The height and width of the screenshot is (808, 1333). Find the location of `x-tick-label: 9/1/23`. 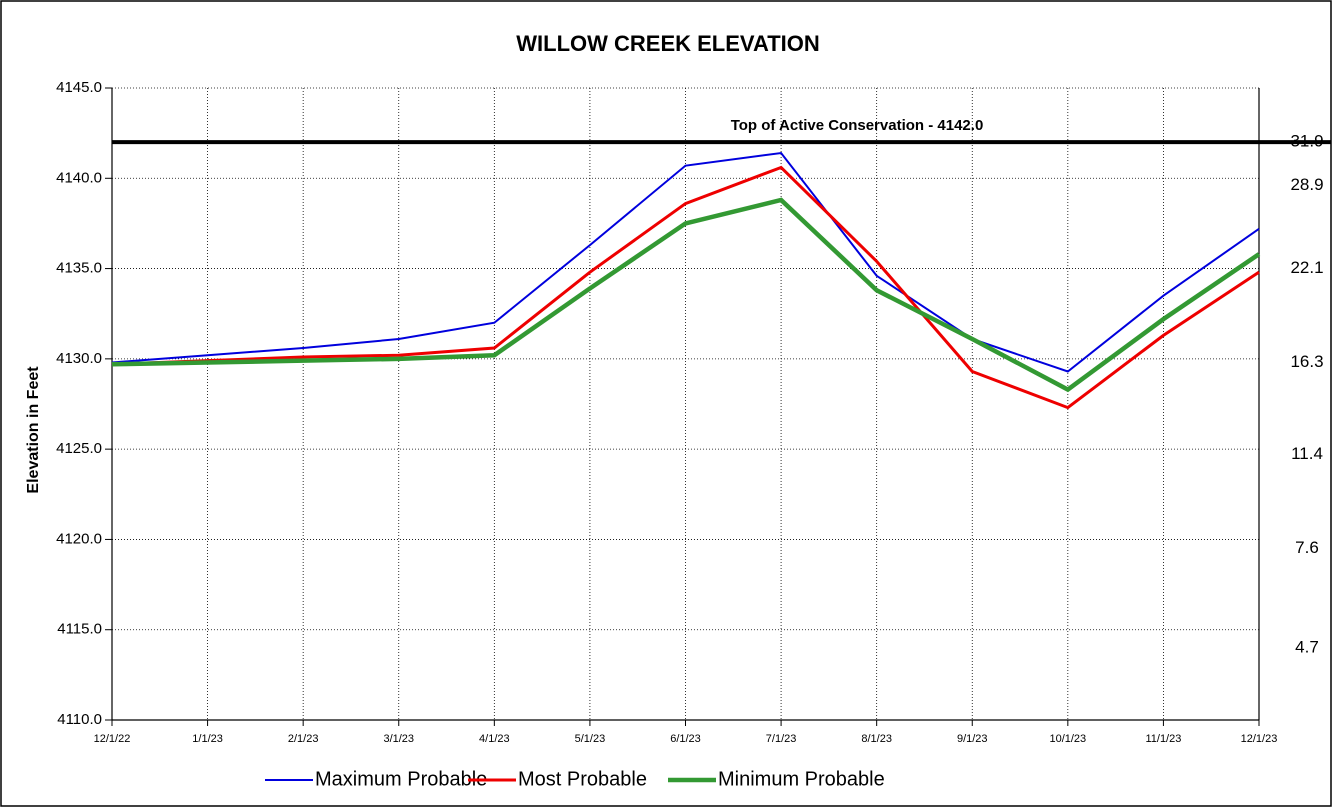

x-tick-label: 9/1/23 is located at coordinates (972, 739).